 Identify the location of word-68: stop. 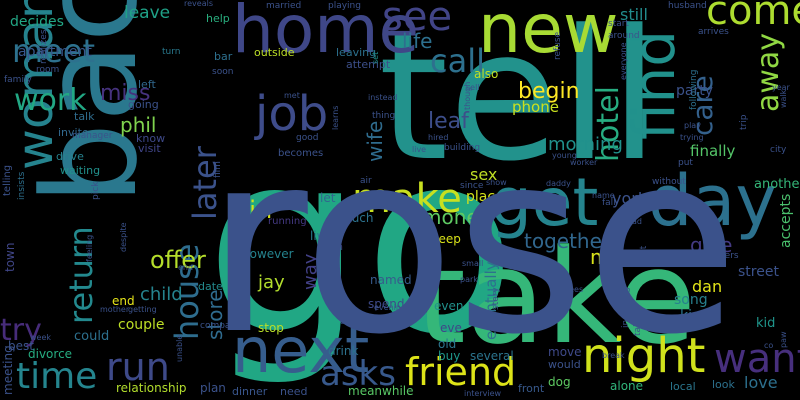
(271, 328).